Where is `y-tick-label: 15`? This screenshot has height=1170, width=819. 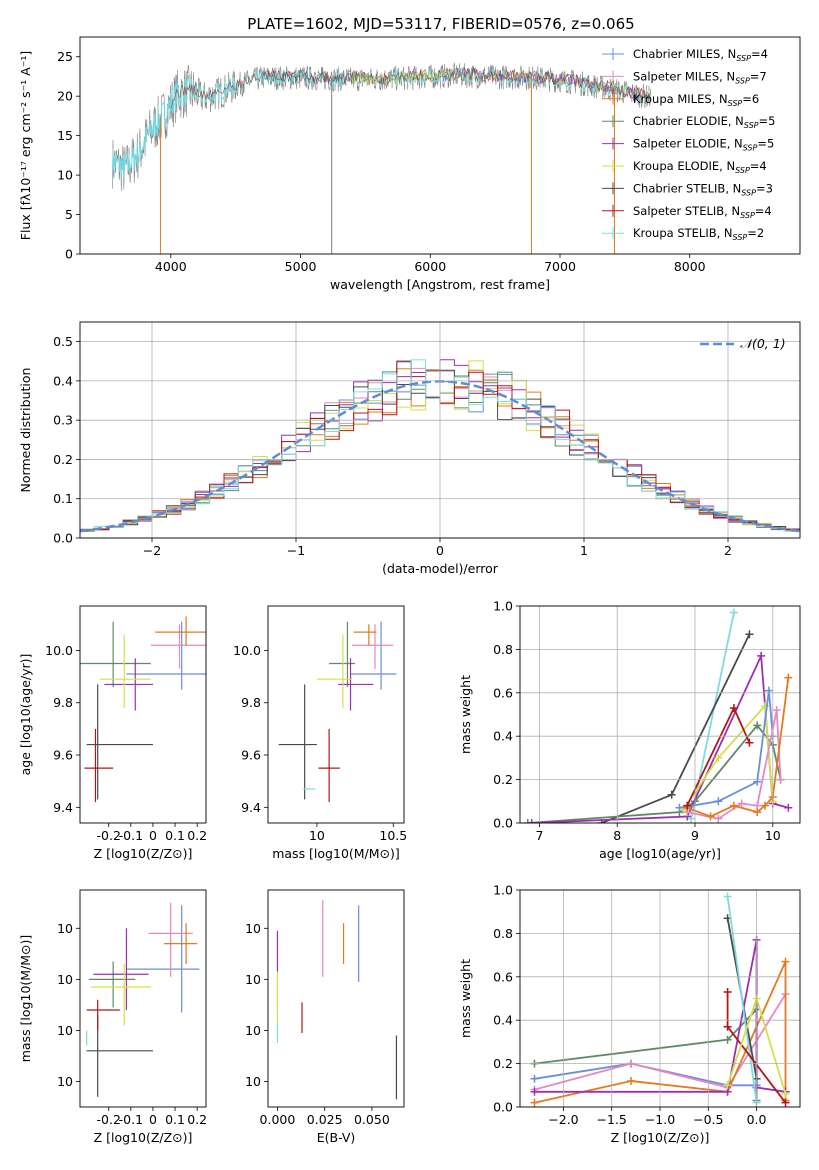
y-tick-label: 15 is located at coordinates (65, 135).